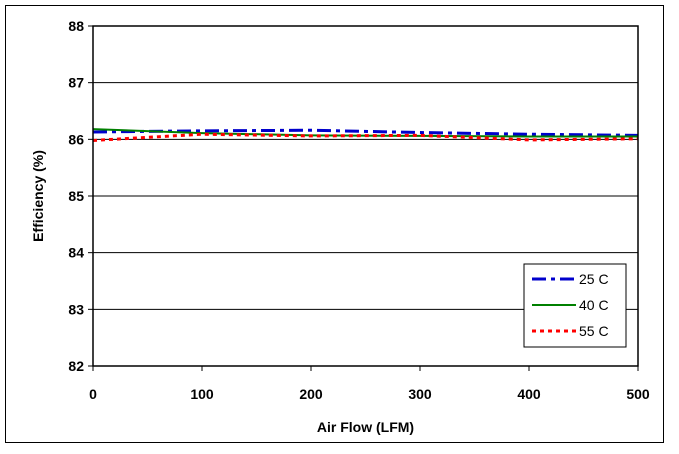 Image resolution: width=679 pixels, height=454 pixels. What do you see at coordinates (202, 394) in the screenshot?
I see `x-tick-label: 100` at bounding box center [202, 394].